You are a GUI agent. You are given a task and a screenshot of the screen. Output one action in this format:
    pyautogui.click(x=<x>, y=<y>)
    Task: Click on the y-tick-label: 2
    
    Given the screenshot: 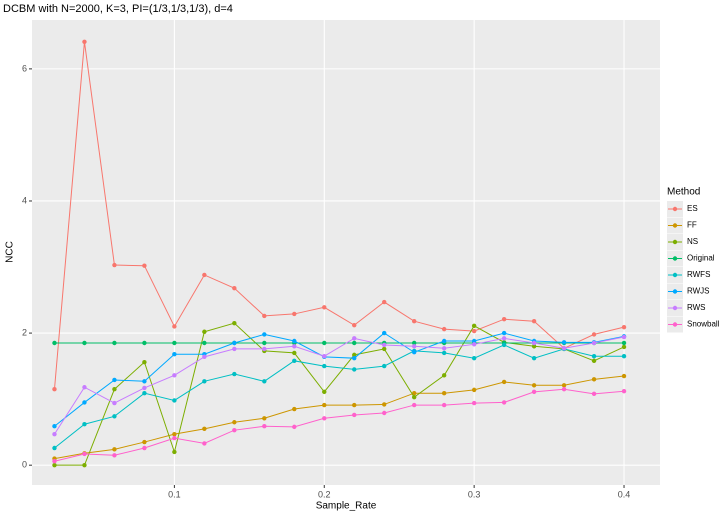 What is the action you would take?
    pyautogui.click(x=24, y=332)
    